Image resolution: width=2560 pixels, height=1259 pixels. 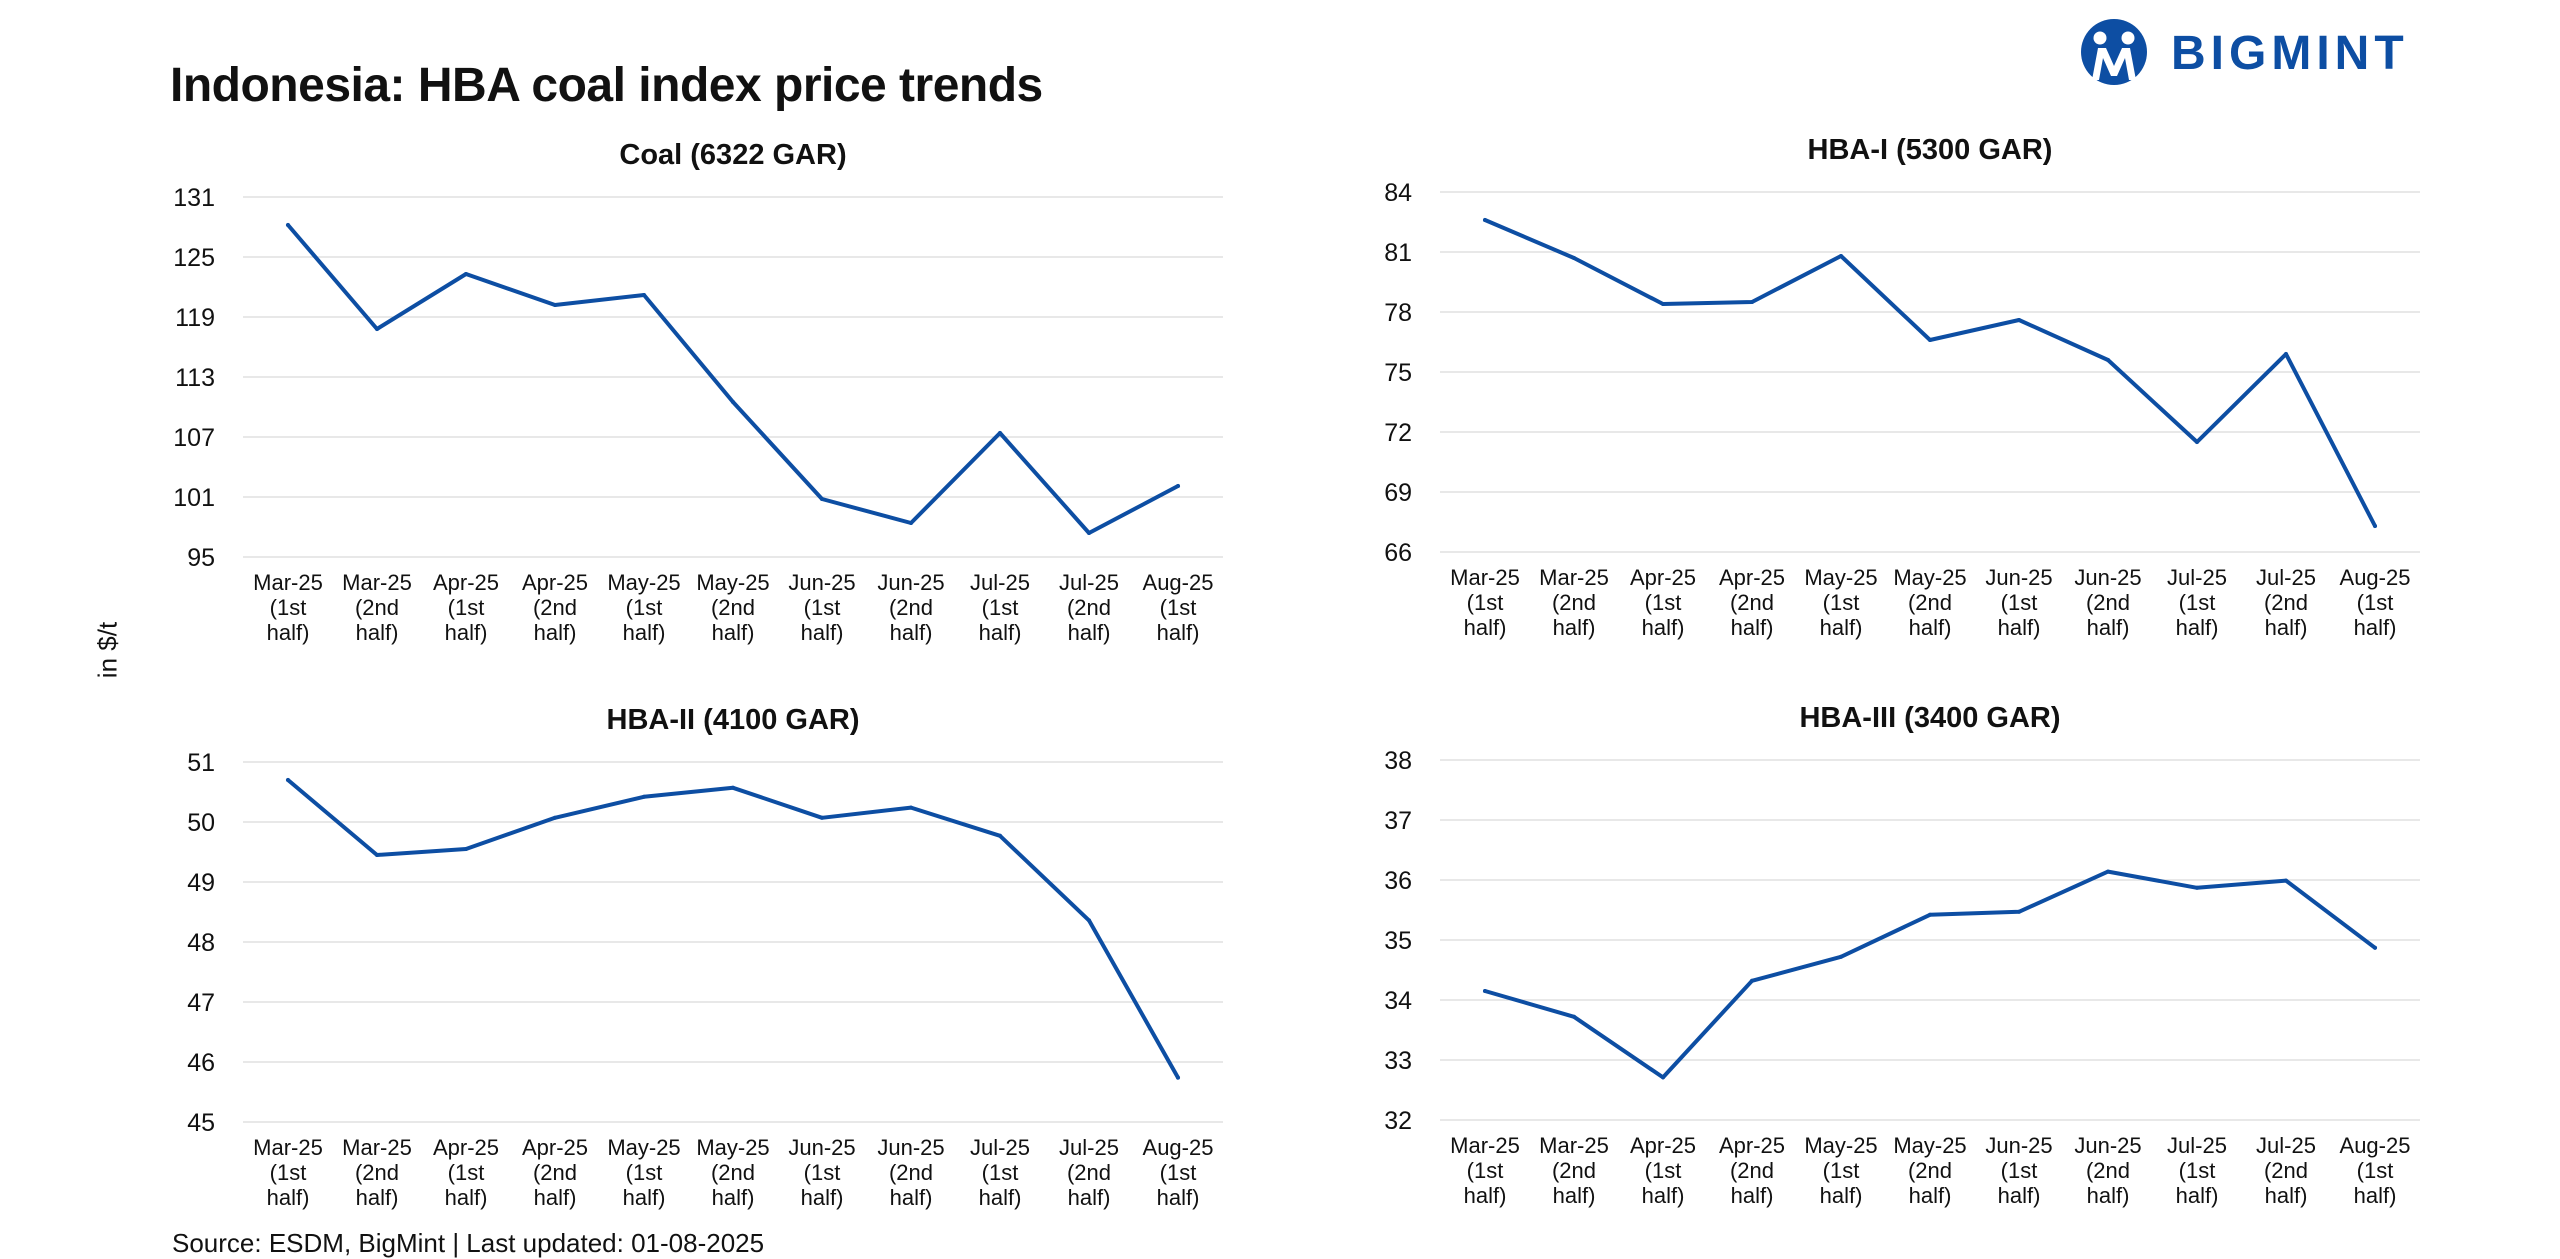 What do you see at coordinates (1398, 433) in the screenshot?
I see `y-tick-label: 72` at bounding box center [1398, 433].